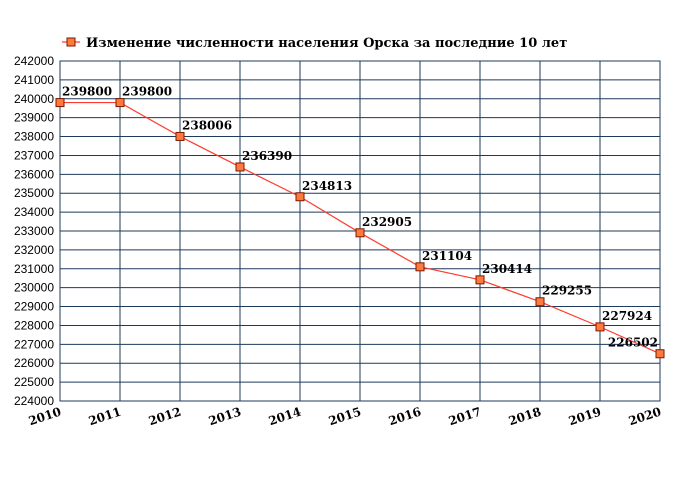 This screenshot has width=680, height=500. Describe the element at coordinates (34, 212) in the screenshot. I see `y-tick-label: 234000` at that location.